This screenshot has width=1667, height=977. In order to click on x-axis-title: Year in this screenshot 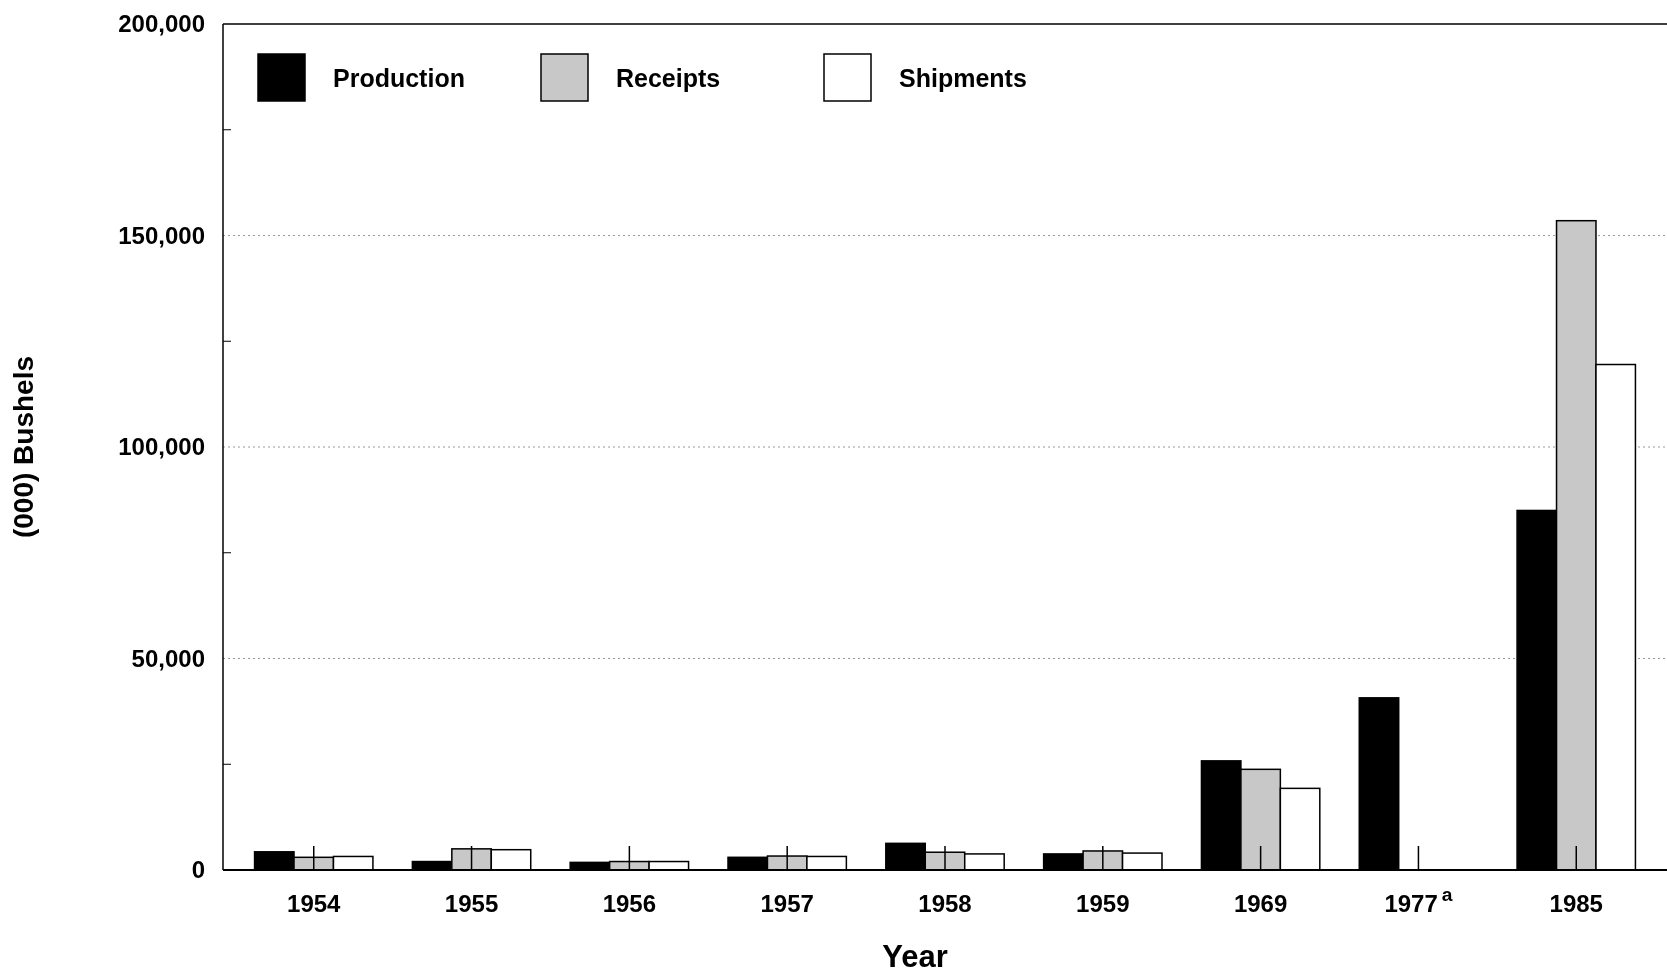, I will do `click(915, 956)`.